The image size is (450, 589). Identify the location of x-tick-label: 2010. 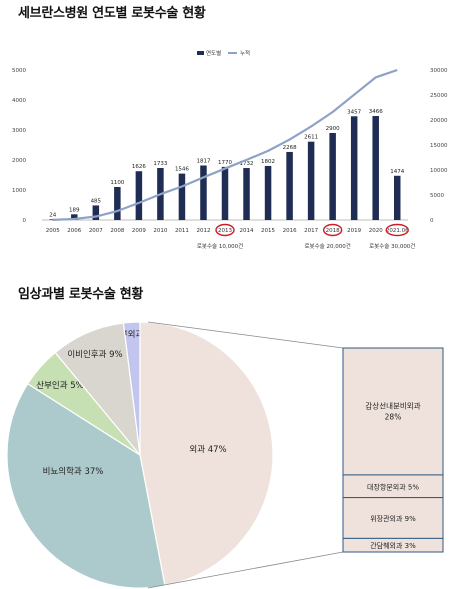
(160, 231).